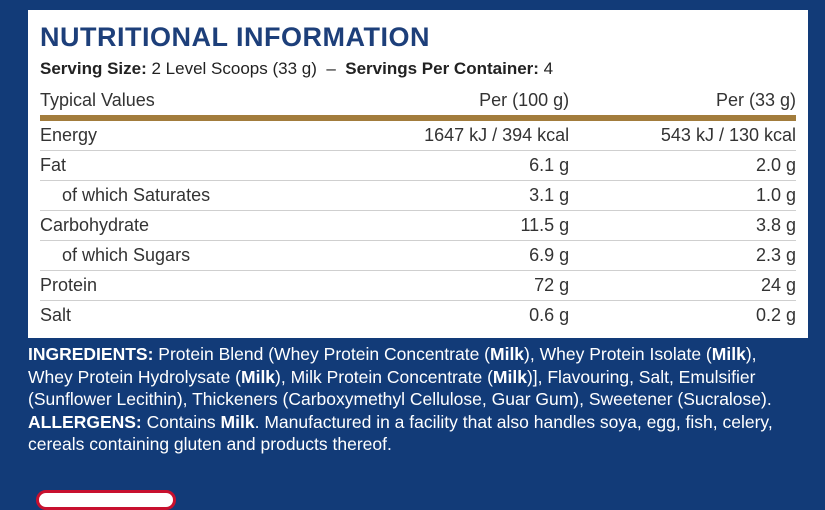 The width and height of the screenshot is (825, 510). I want to click on header-cell: Per (100 g), so click(447, 104).